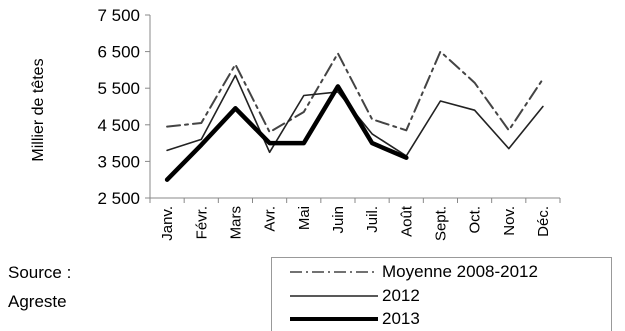  What do you see at coordinates (118, 88) in the screenshot?
I see `y-tick-label: 5 500` at bounding box center [118, 88].